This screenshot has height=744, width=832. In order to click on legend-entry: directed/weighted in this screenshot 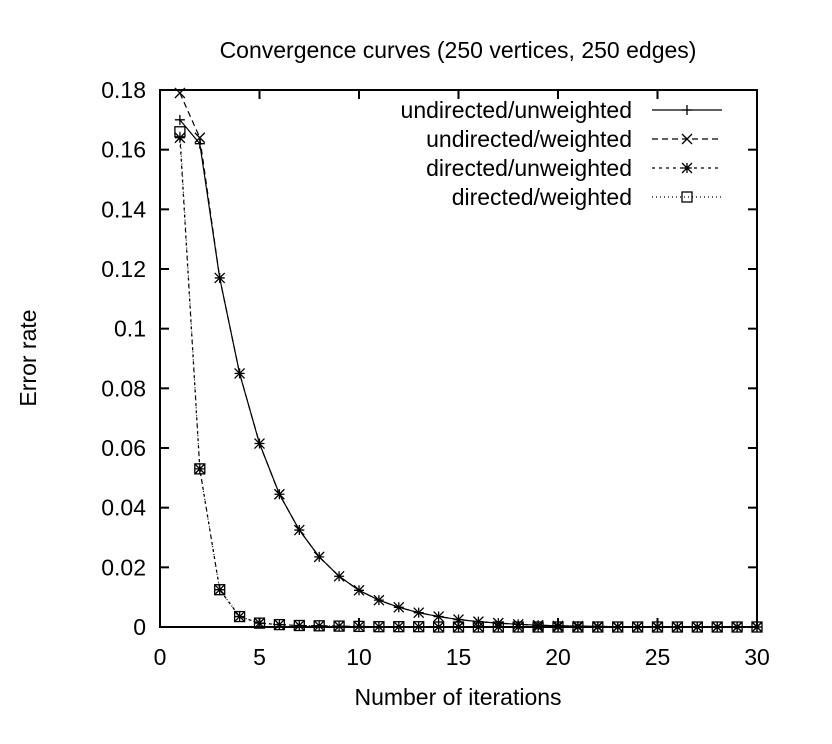, I will do `click(587, 197)`.